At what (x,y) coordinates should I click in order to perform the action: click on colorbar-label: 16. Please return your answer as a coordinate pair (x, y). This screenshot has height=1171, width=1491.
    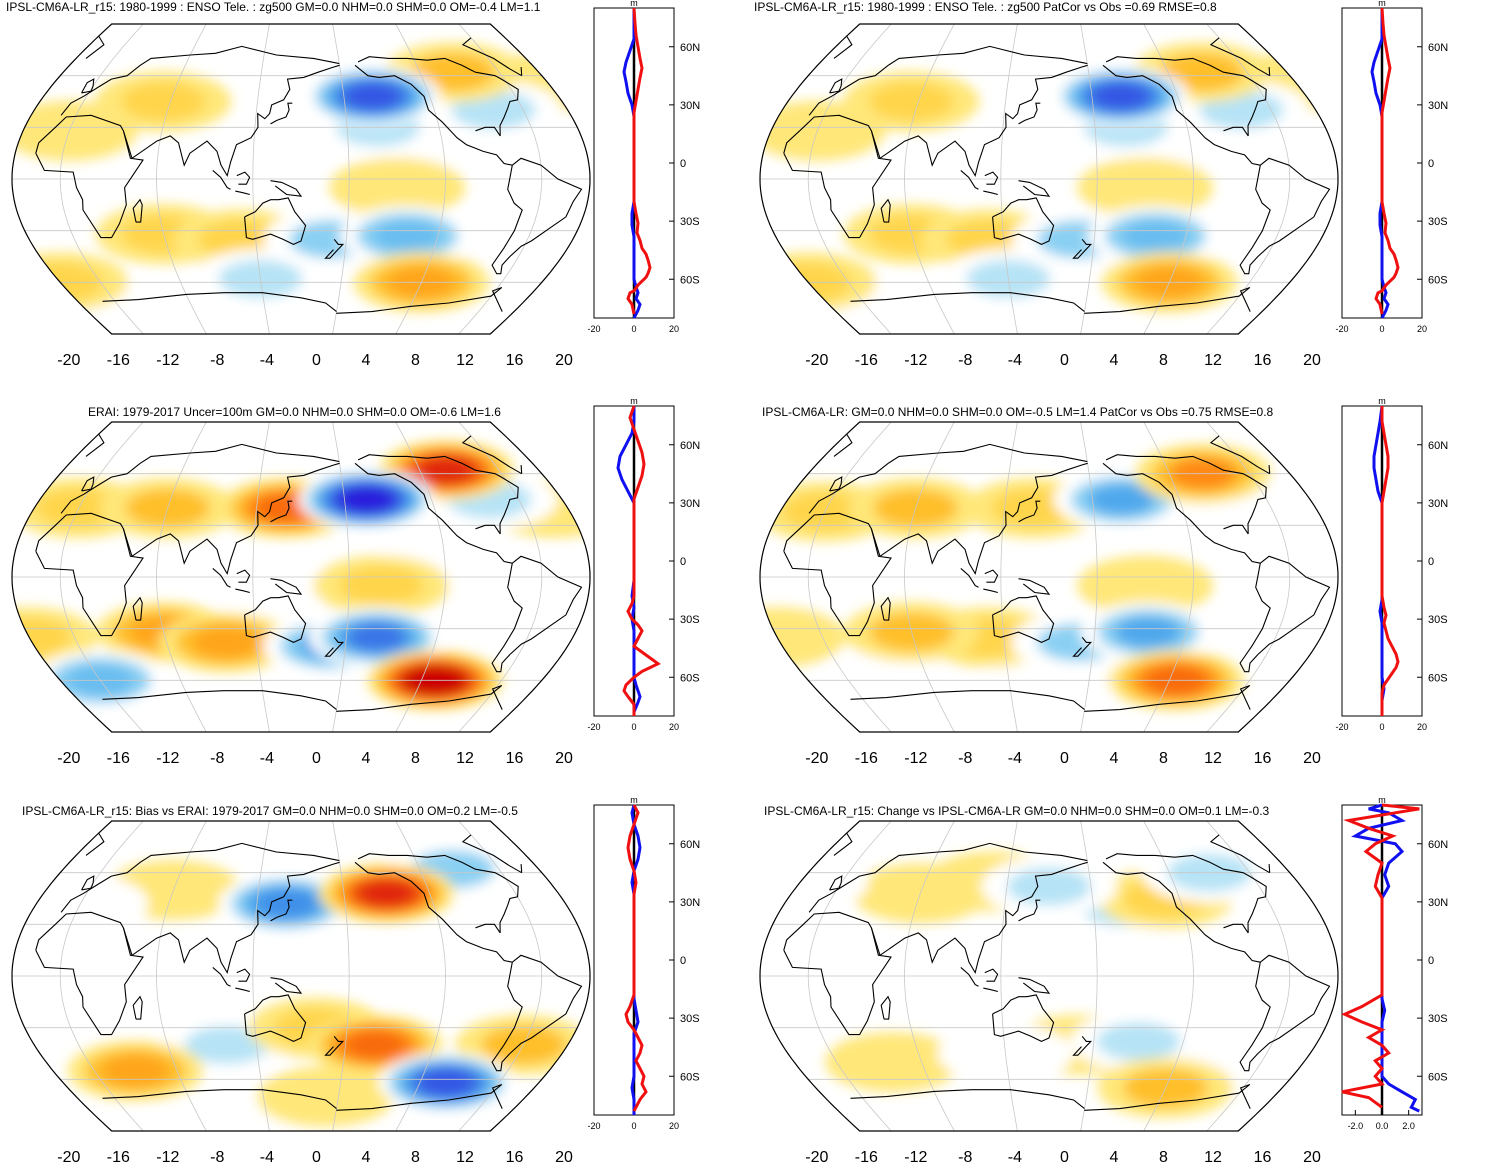
    Looking at the image, I should click on (1263, 758).